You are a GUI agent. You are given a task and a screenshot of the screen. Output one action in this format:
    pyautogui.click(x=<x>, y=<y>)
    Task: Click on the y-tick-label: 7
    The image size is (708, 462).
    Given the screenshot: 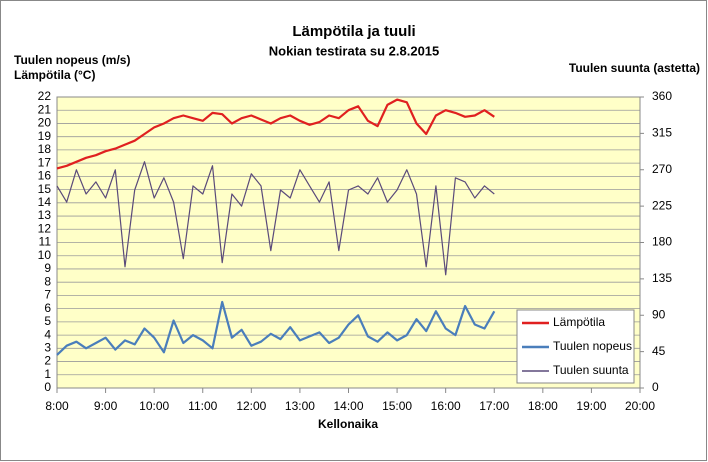 What is the action you would take?
    pyautogui.click(x=47, y=295)
    